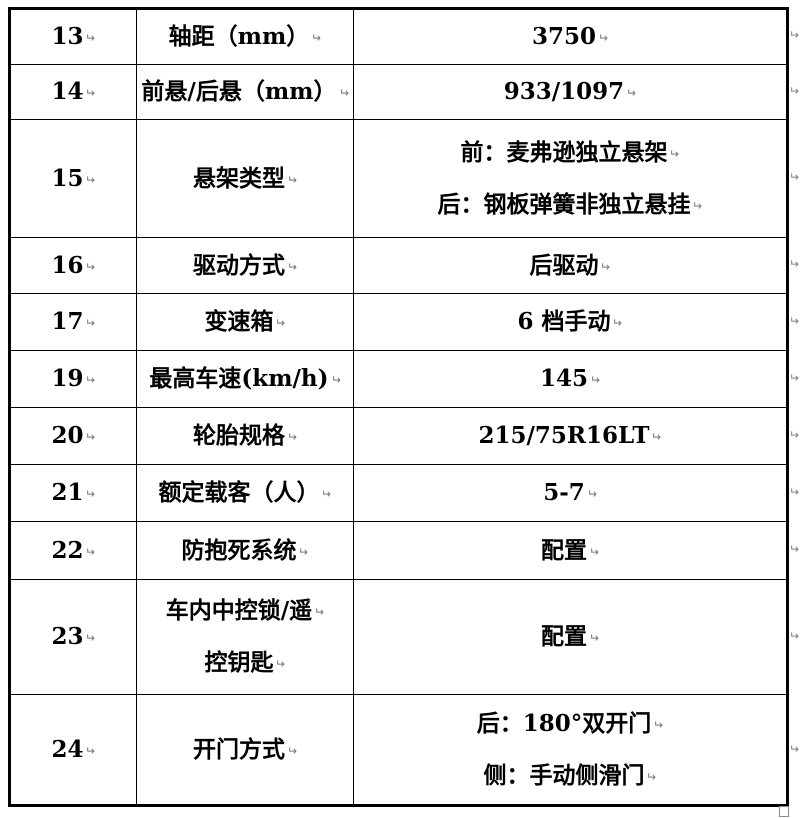  I want to click on row-index-cell: 17 ↵, so click(73, 322).